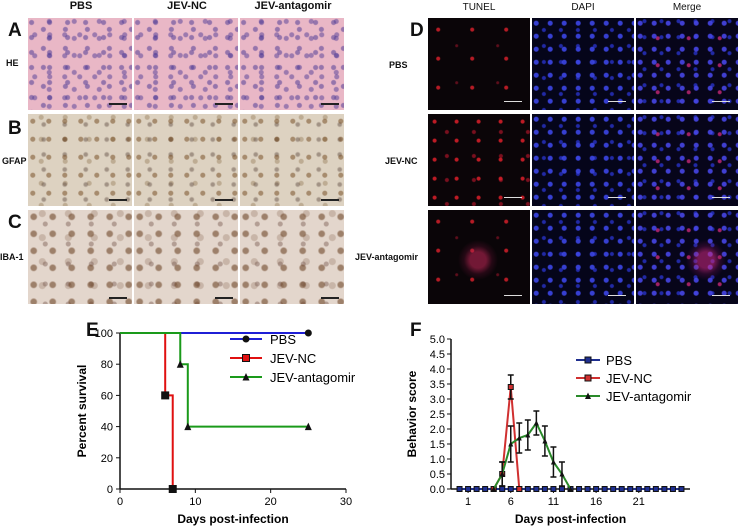 This screenshot has width=740, height=528. Describe the element at coordinates (80, 64) in the screenshot. I see `he-pbs-image` at that location.